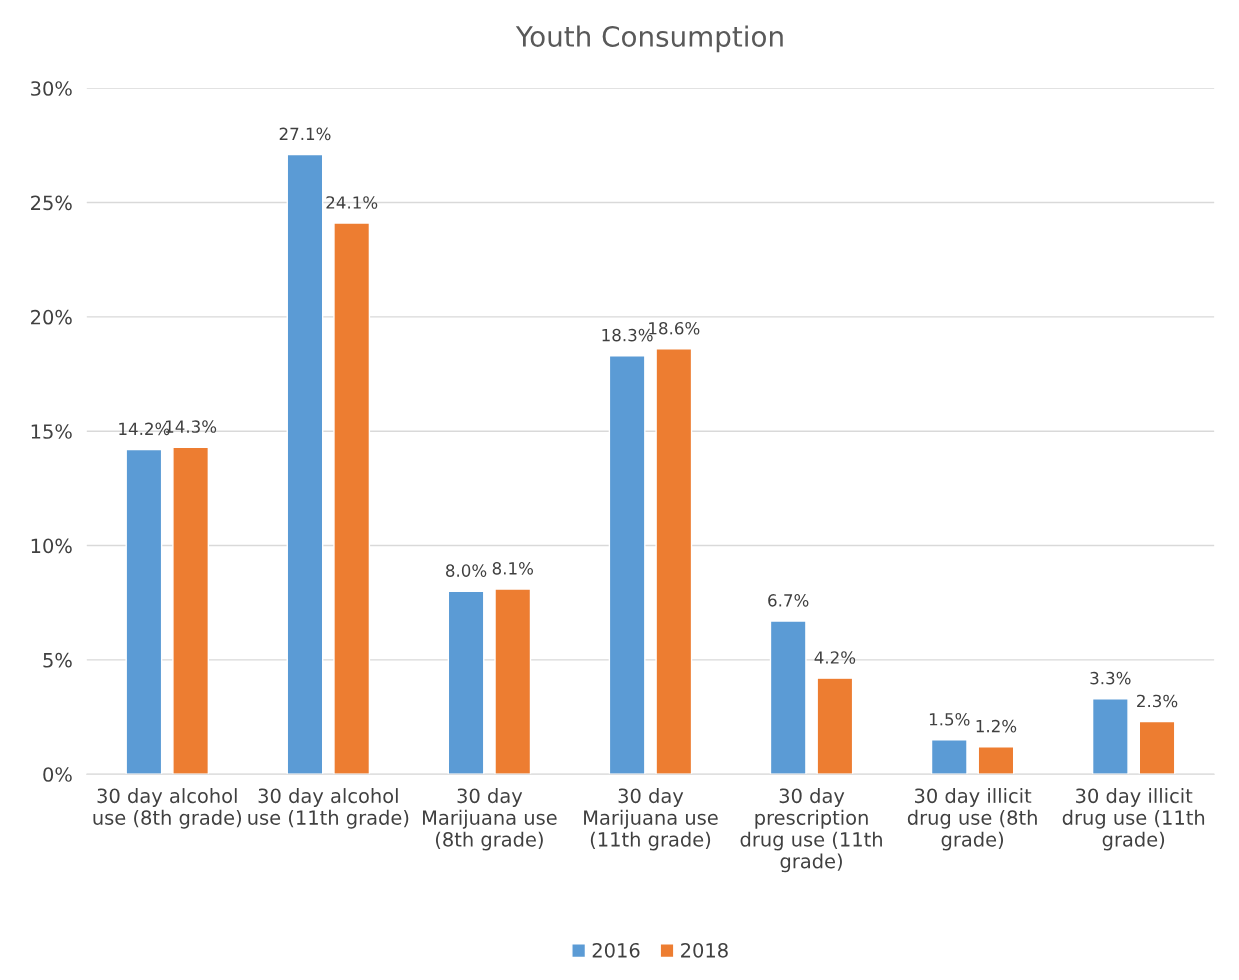 The width and height of the screenshot is (1239, 980). I want to click on legend-label: 2018, so click(704, 950).